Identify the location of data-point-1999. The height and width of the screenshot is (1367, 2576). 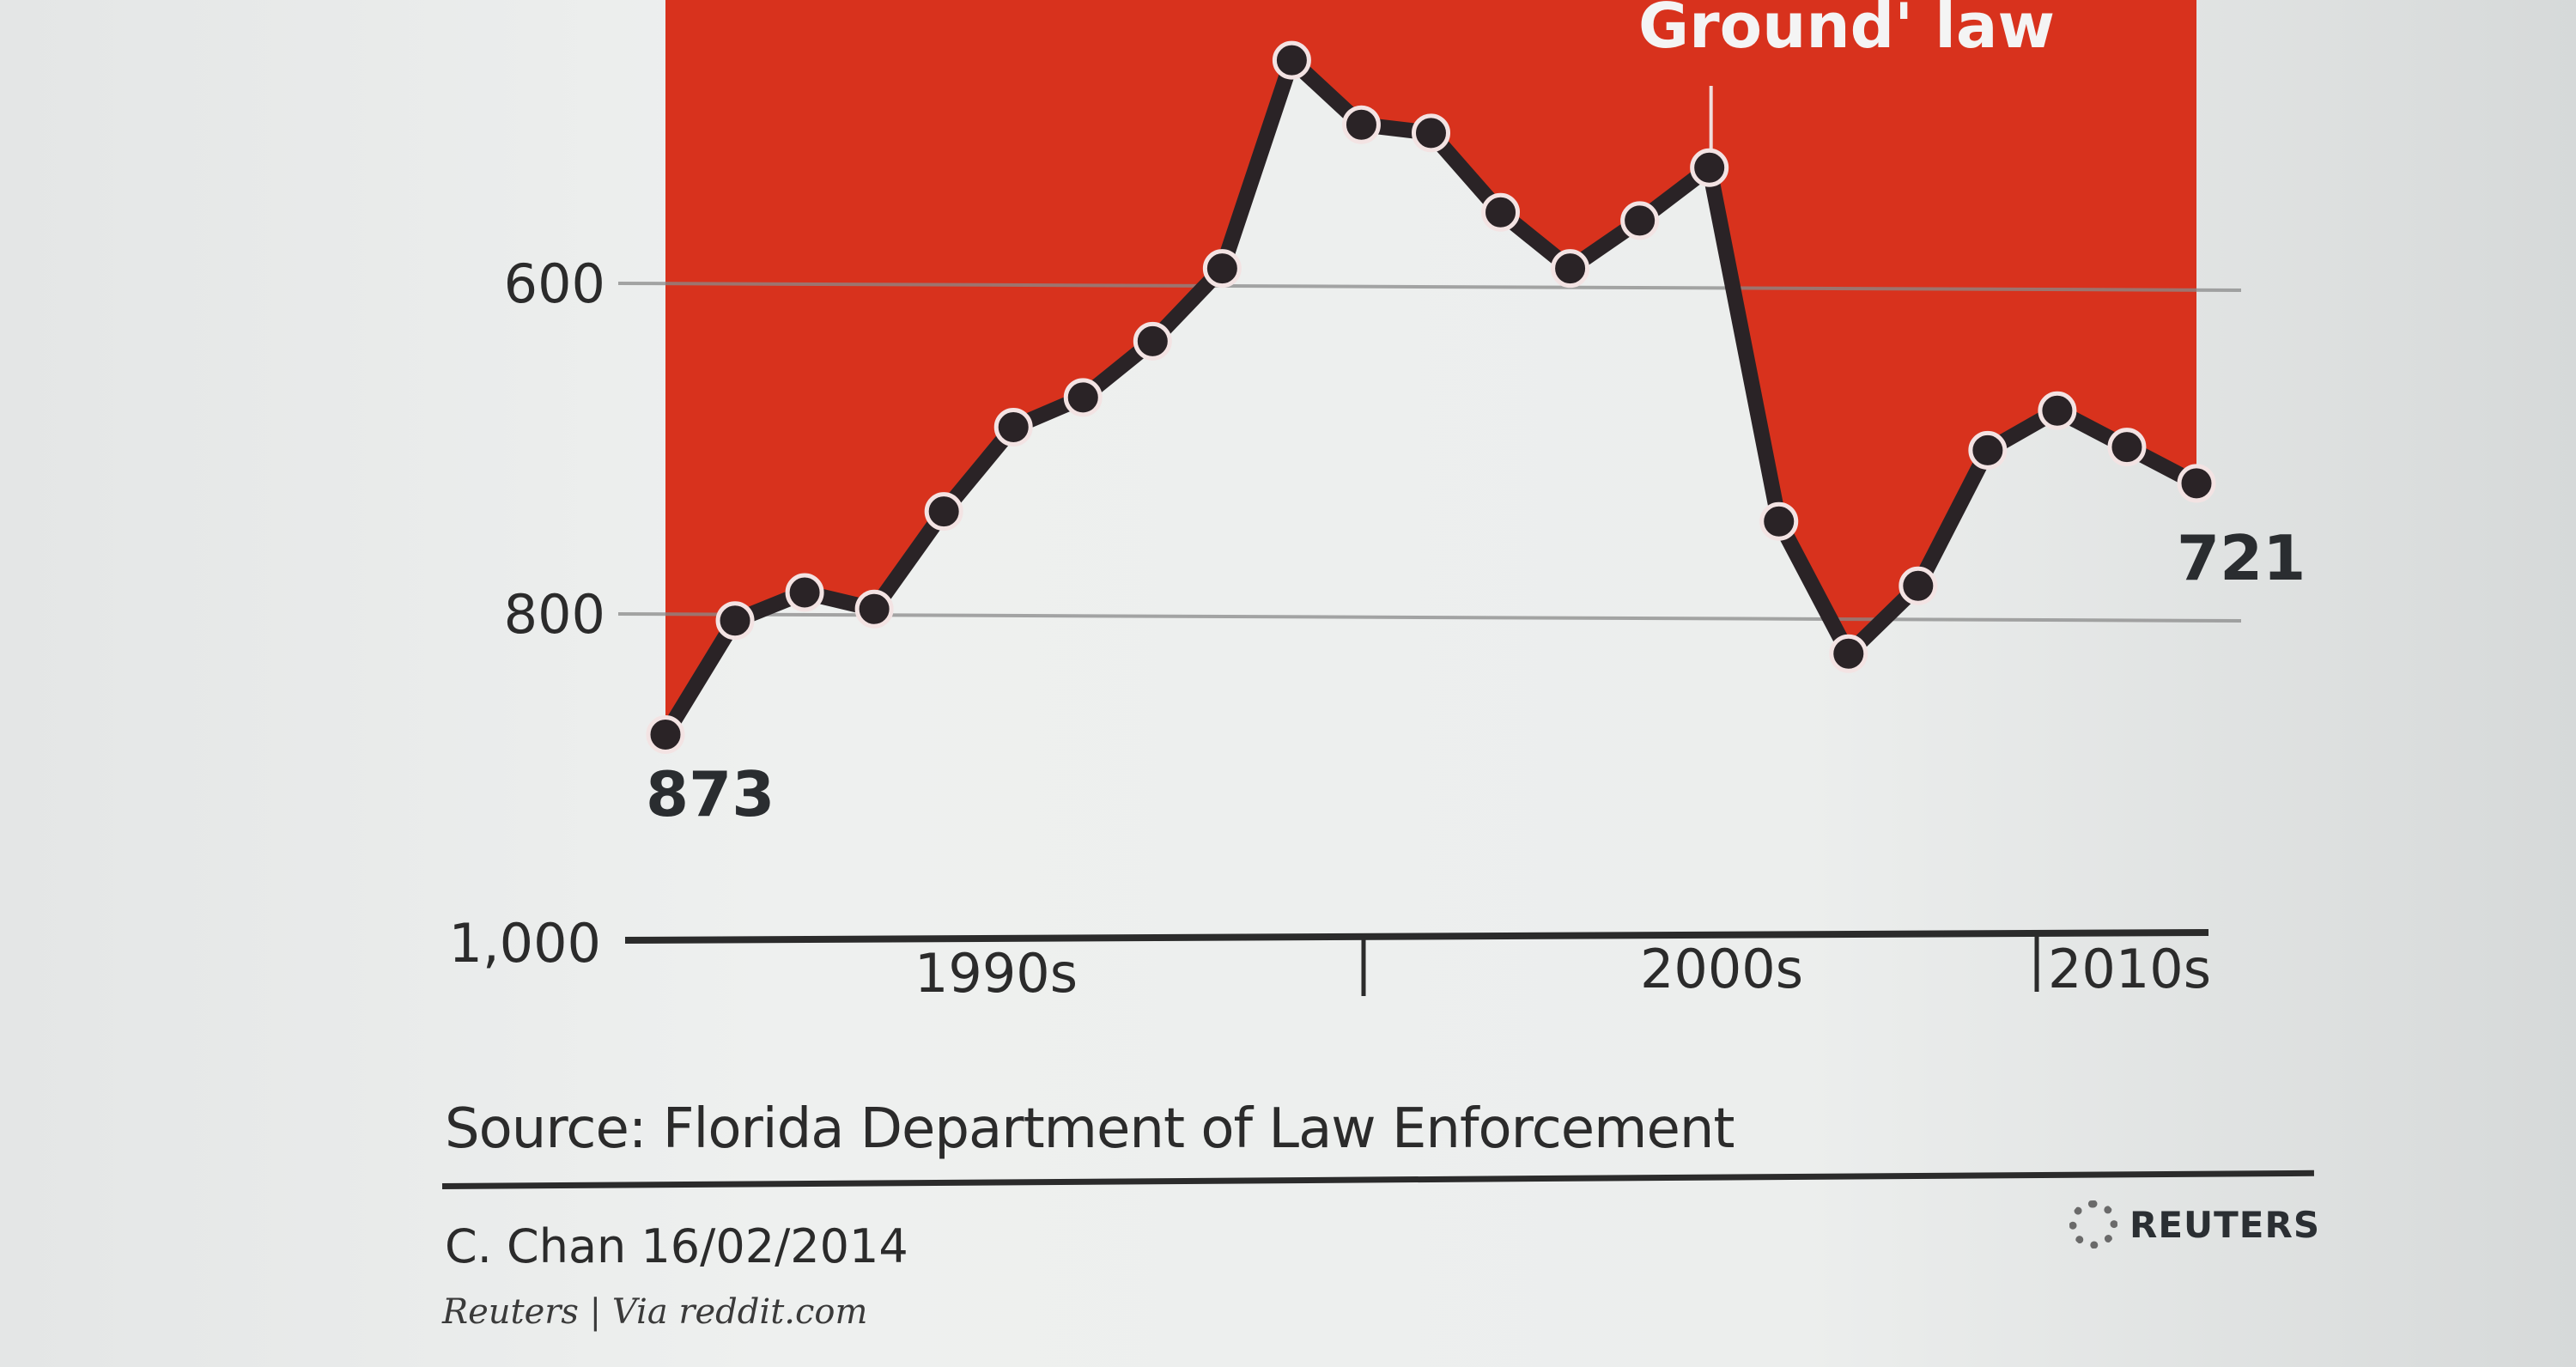
(1291, 60).